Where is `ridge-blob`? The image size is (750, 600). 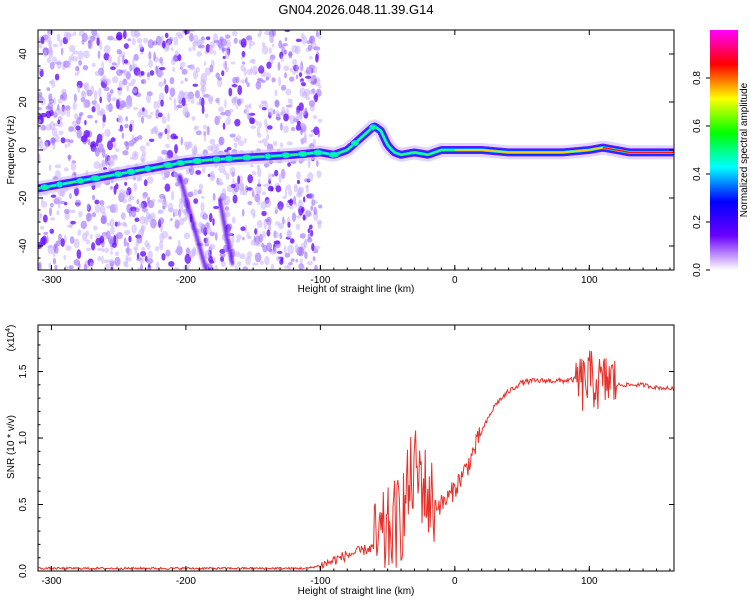
ridge-blob is located at coordinates (60, 184).